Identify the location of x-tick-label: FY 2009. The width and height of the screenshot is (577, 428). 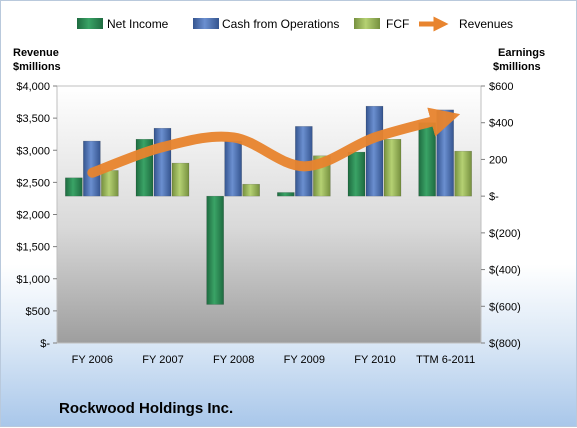
(304, 360).